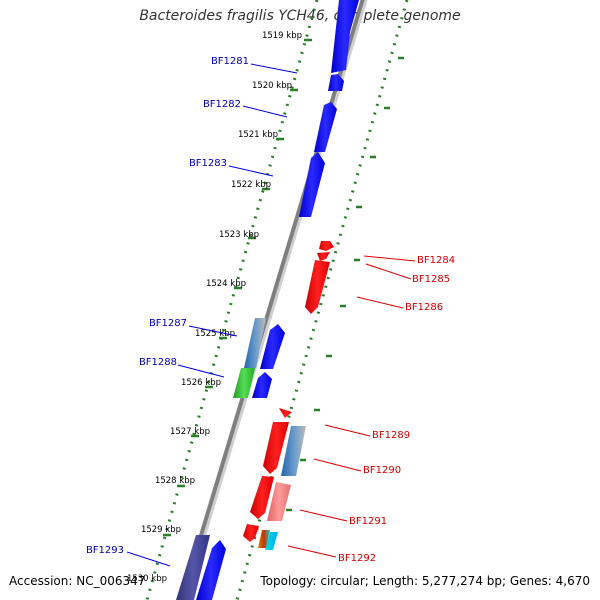 Image resolution: width=600 pixels, height=600 pixels. What do you see at coordinates (436, 260) in the screenshot?
I see `gene-label-bf1284: BF1284` at bounding box center [436, 260].